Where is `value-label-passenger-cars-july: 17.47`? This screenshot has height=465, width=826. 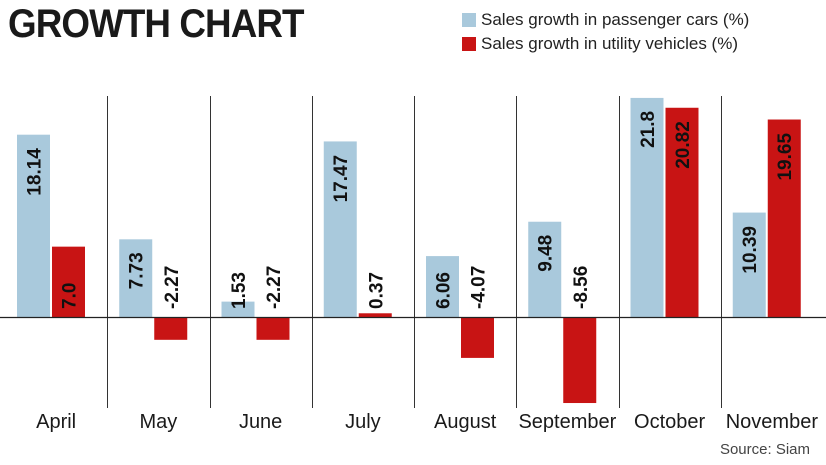
value-label-passenger-cars-july: 17.47 is located at coordinates (341, 179).